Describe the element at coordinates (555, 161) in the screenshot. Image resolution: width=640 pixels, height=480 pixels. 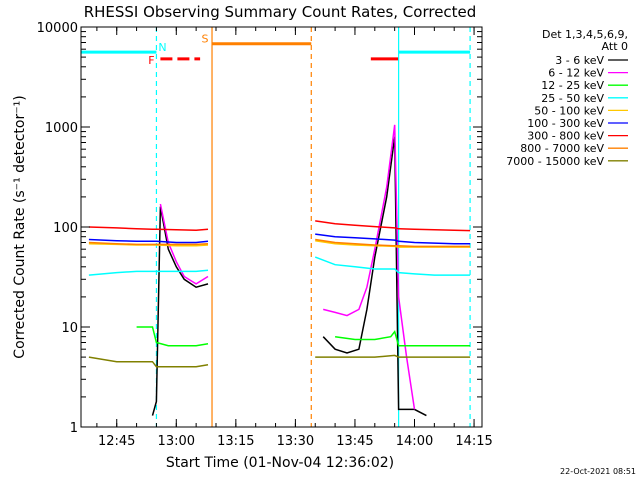
I see `legend-label-7000-15000-kev: 7000 - 15000 keV` at that location.